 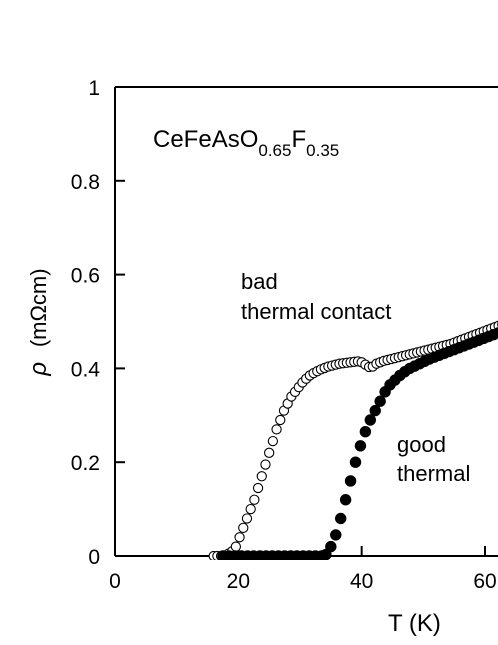 What do you see at coordinates (38, 369) in the screenshot?
I see `y-axis-symbol: ρ` at bounding box center [38, 369].